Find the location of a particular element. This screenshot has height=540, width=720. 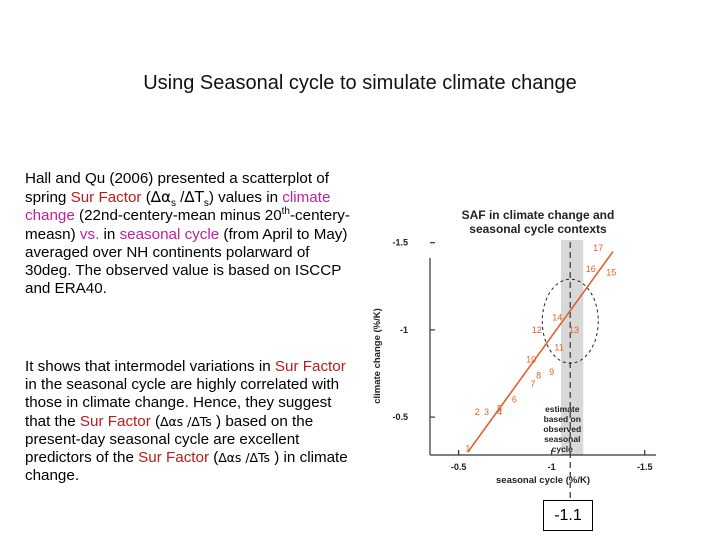

data-point-5: 5 is located at coordinates (499, 408).